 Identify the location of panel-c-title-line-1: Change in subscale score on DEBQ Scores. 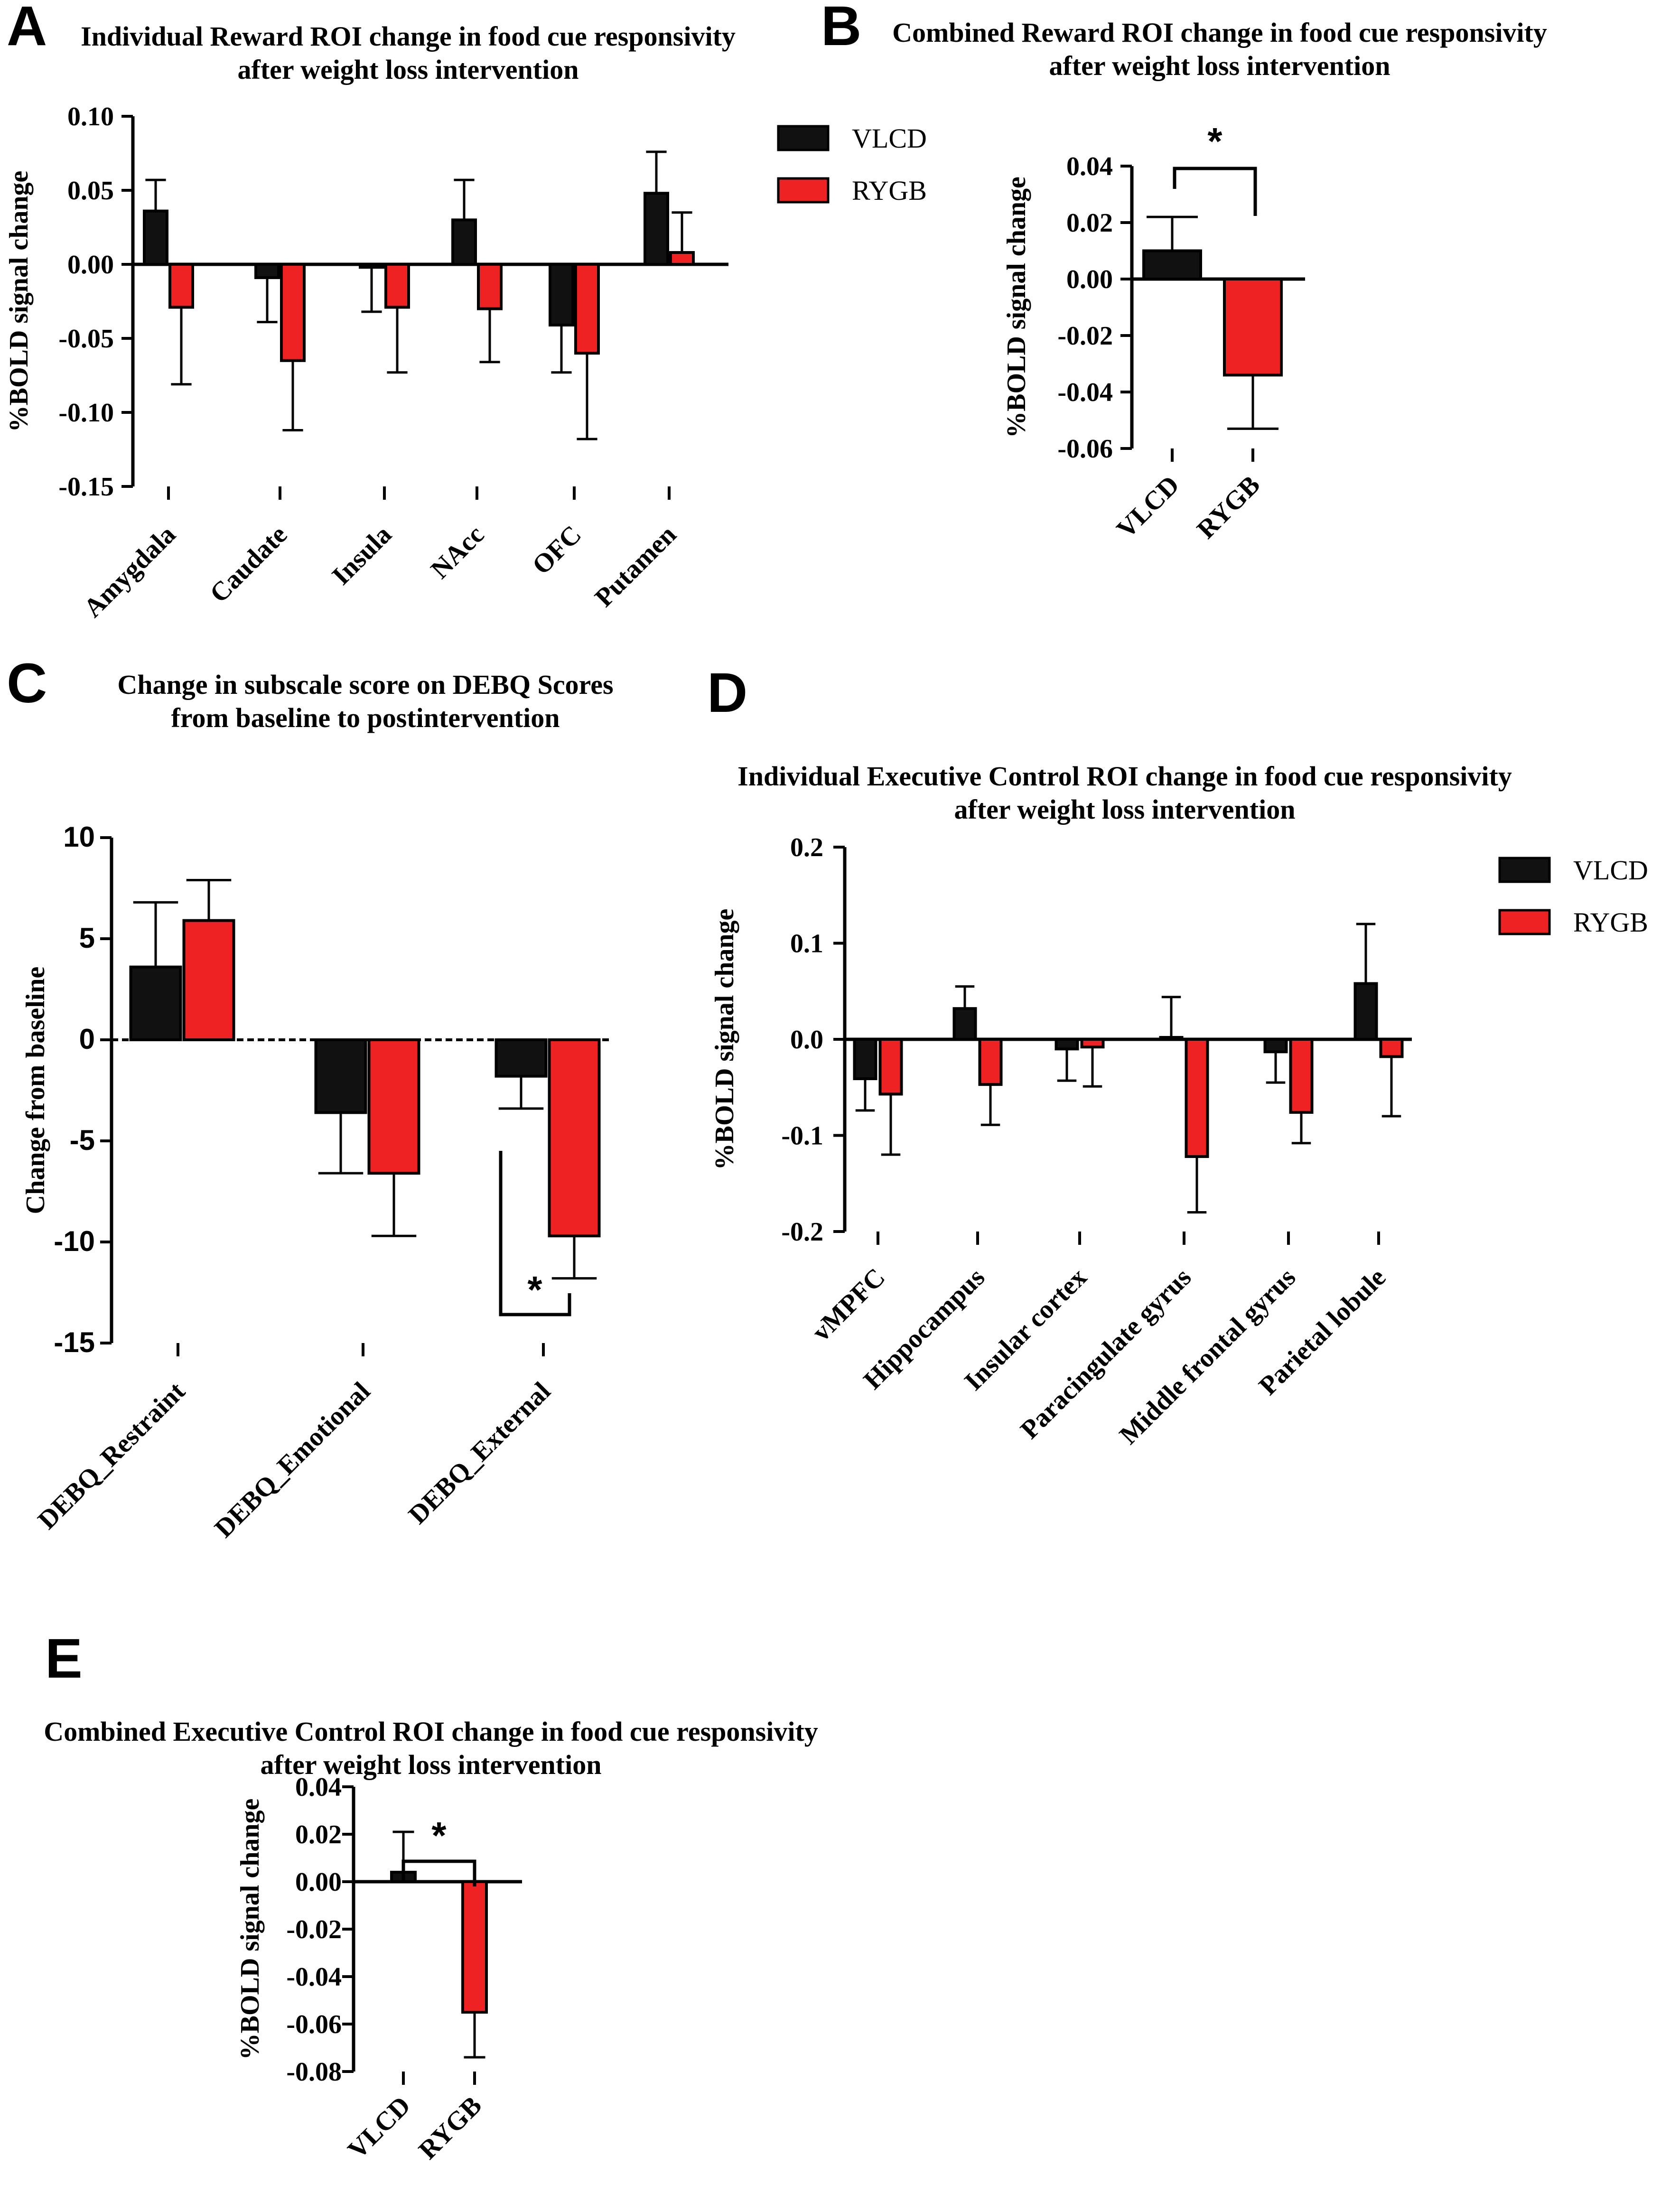
(365, 684).